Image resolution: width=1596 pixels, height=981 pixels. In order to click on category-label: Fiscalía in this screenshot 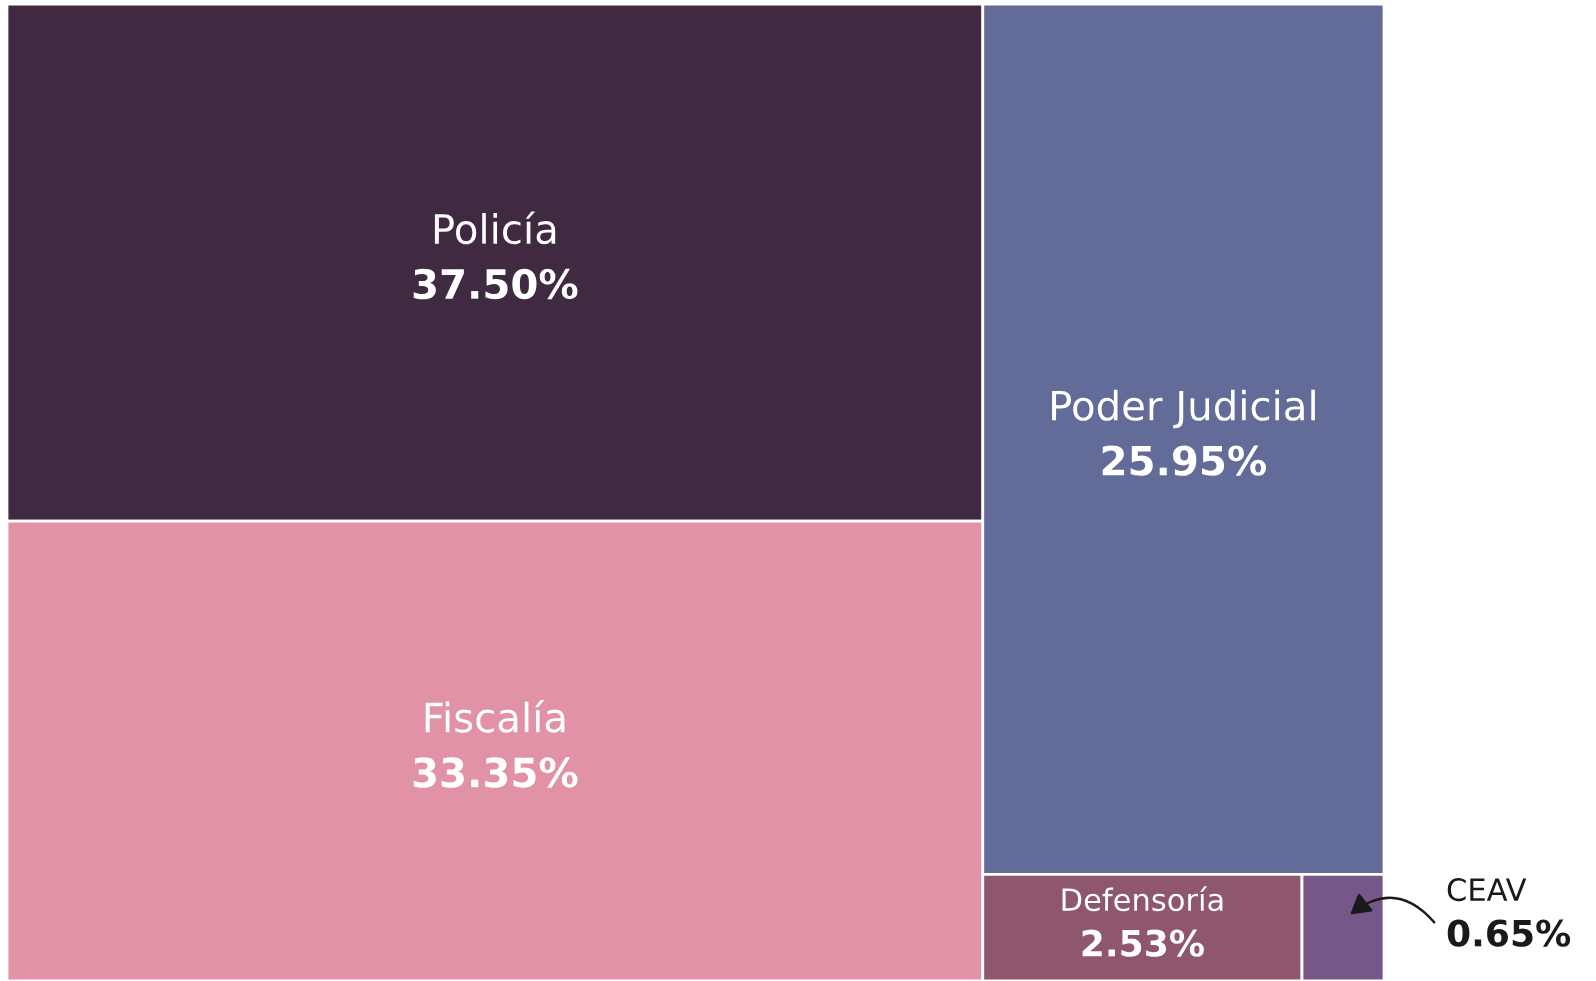, I will do `click(495, 716)`.